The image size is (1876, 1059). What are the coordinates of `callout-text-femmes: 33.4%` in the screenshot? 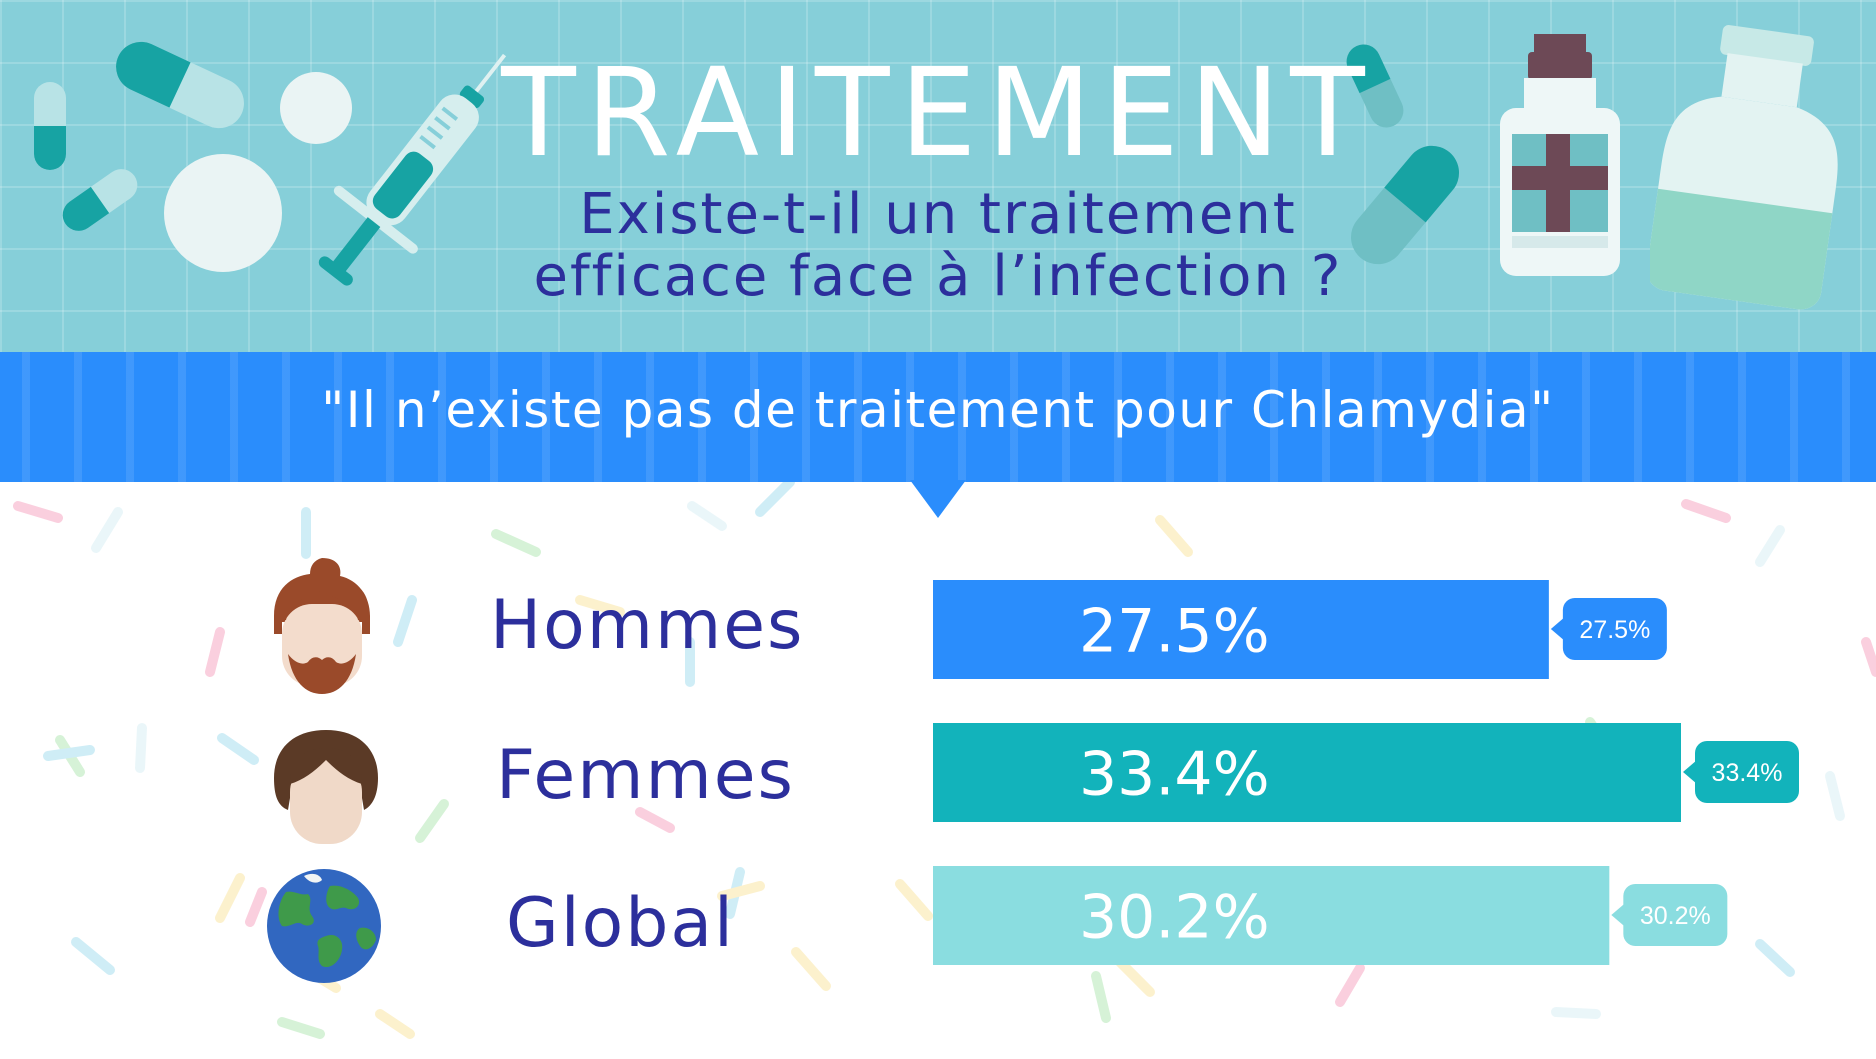 It's located at (1747, 773).